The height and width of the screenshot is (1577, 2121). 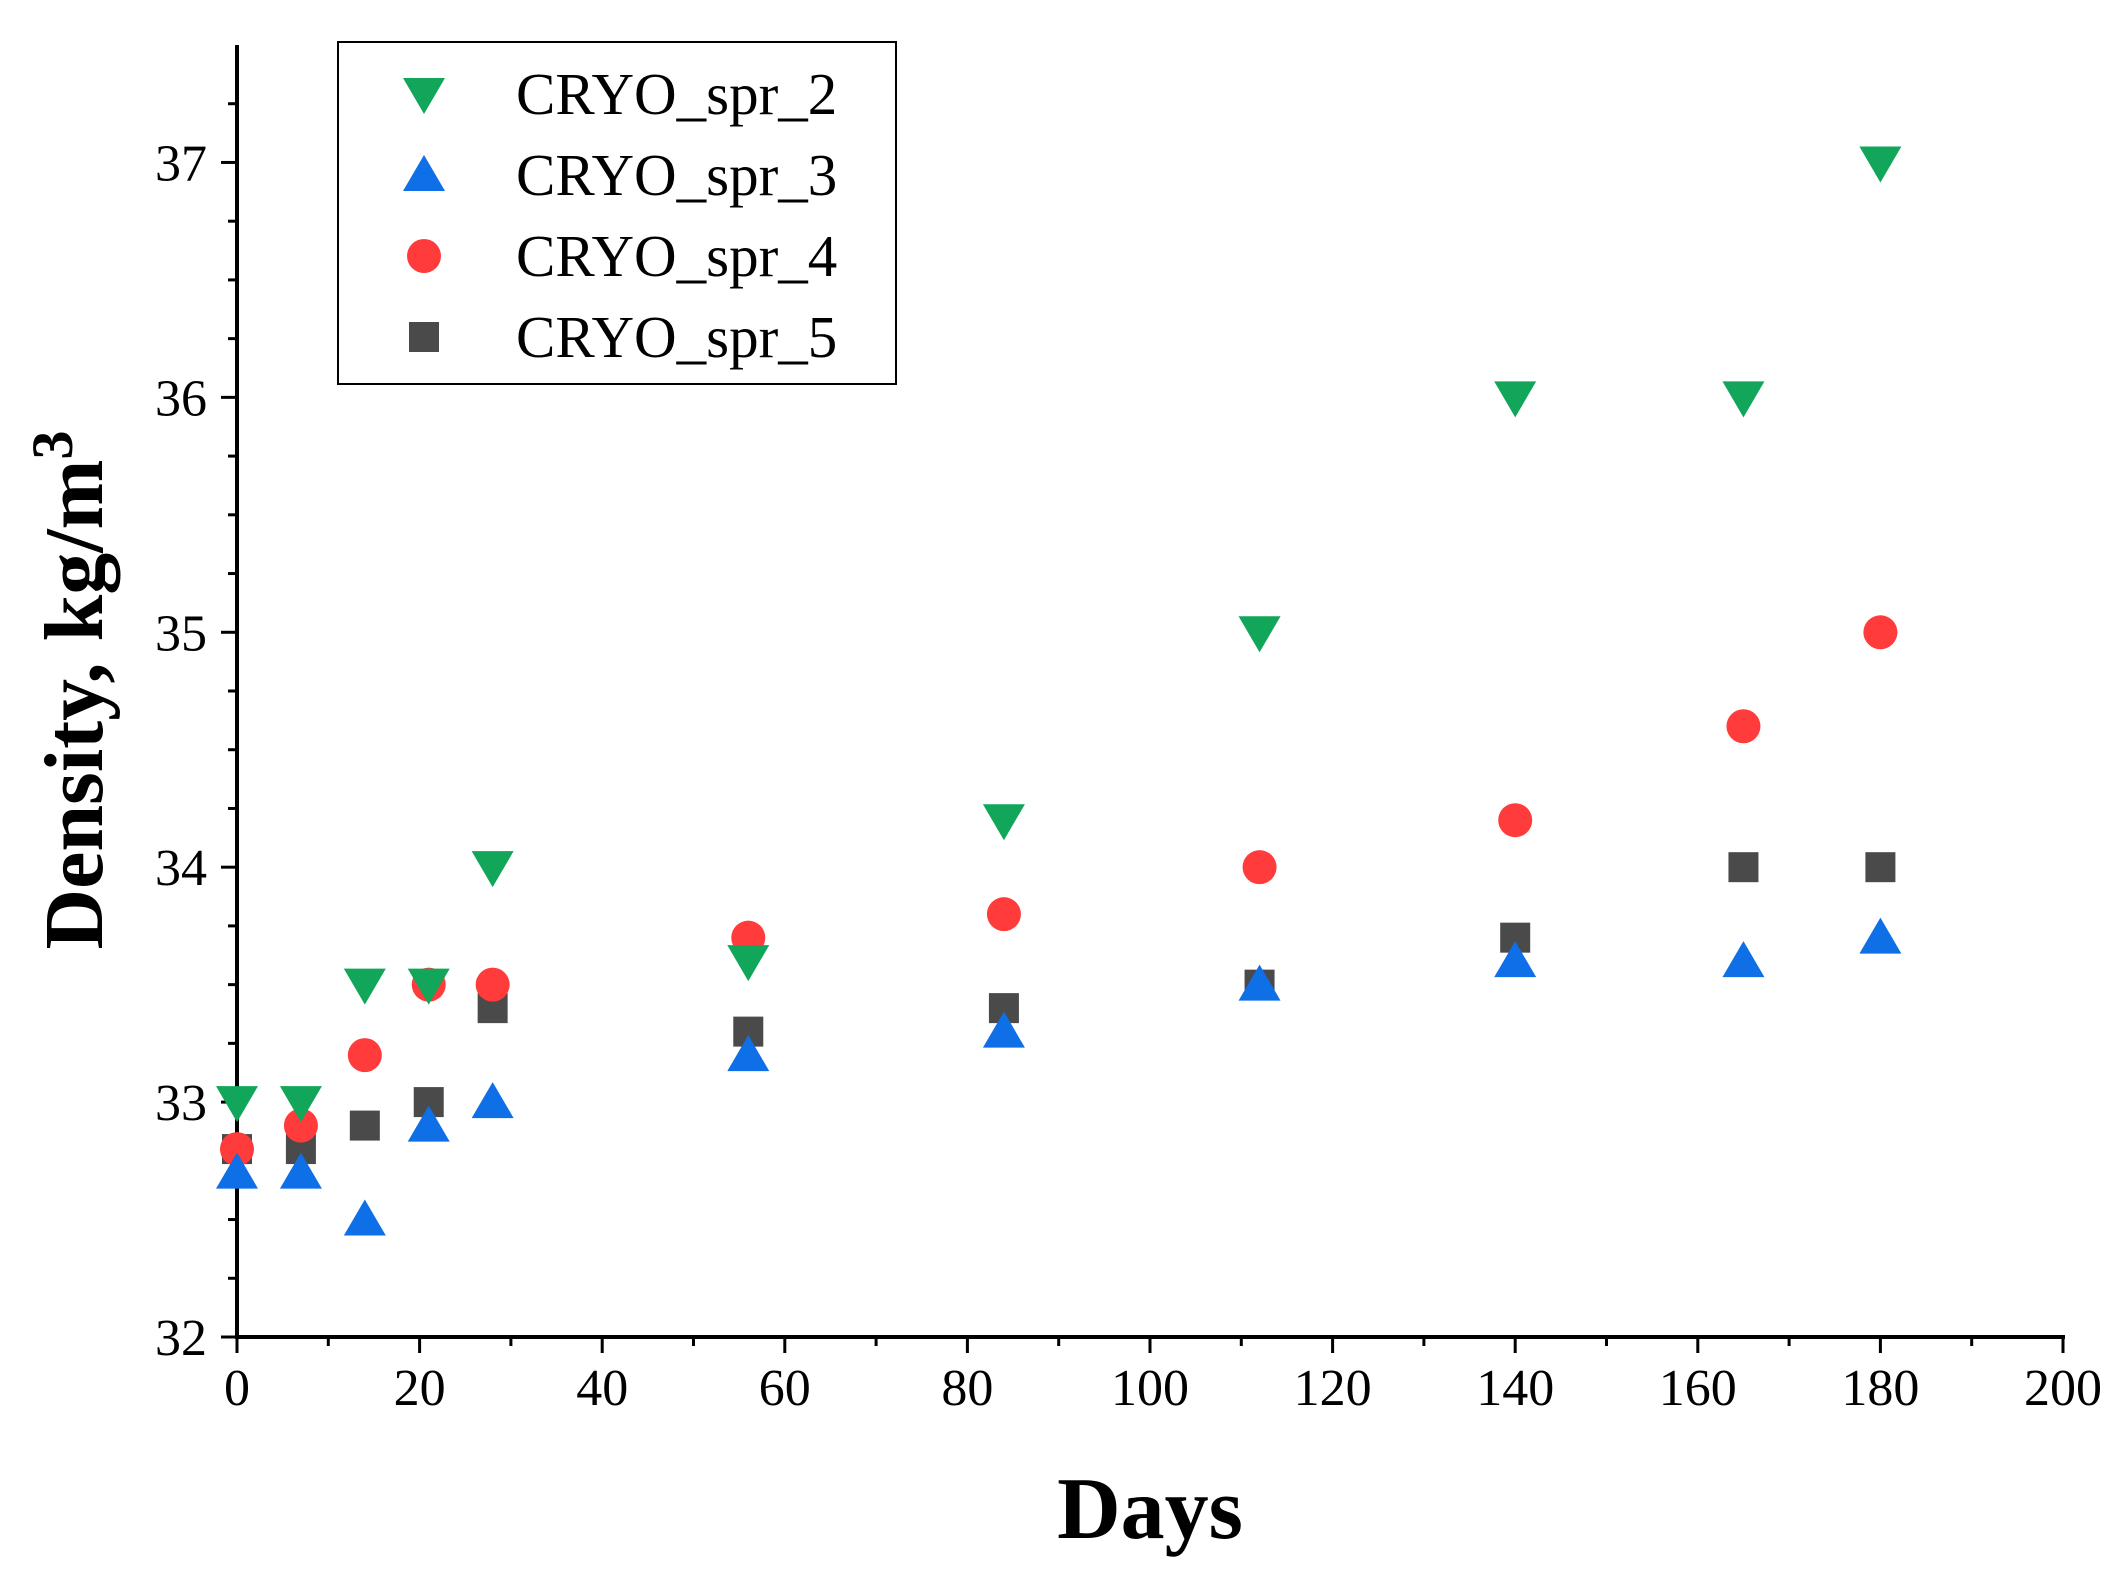 What do you see at coordinates (181, 1103) in the screenshot?
I see `y-tick-label: 33` at bounding box center [181, 1103].